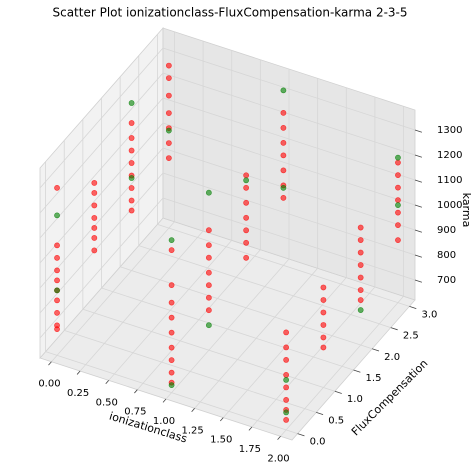 The image size is (471, 476). I want to click on x-axis-label: ionizationclass, so click(148, 428).